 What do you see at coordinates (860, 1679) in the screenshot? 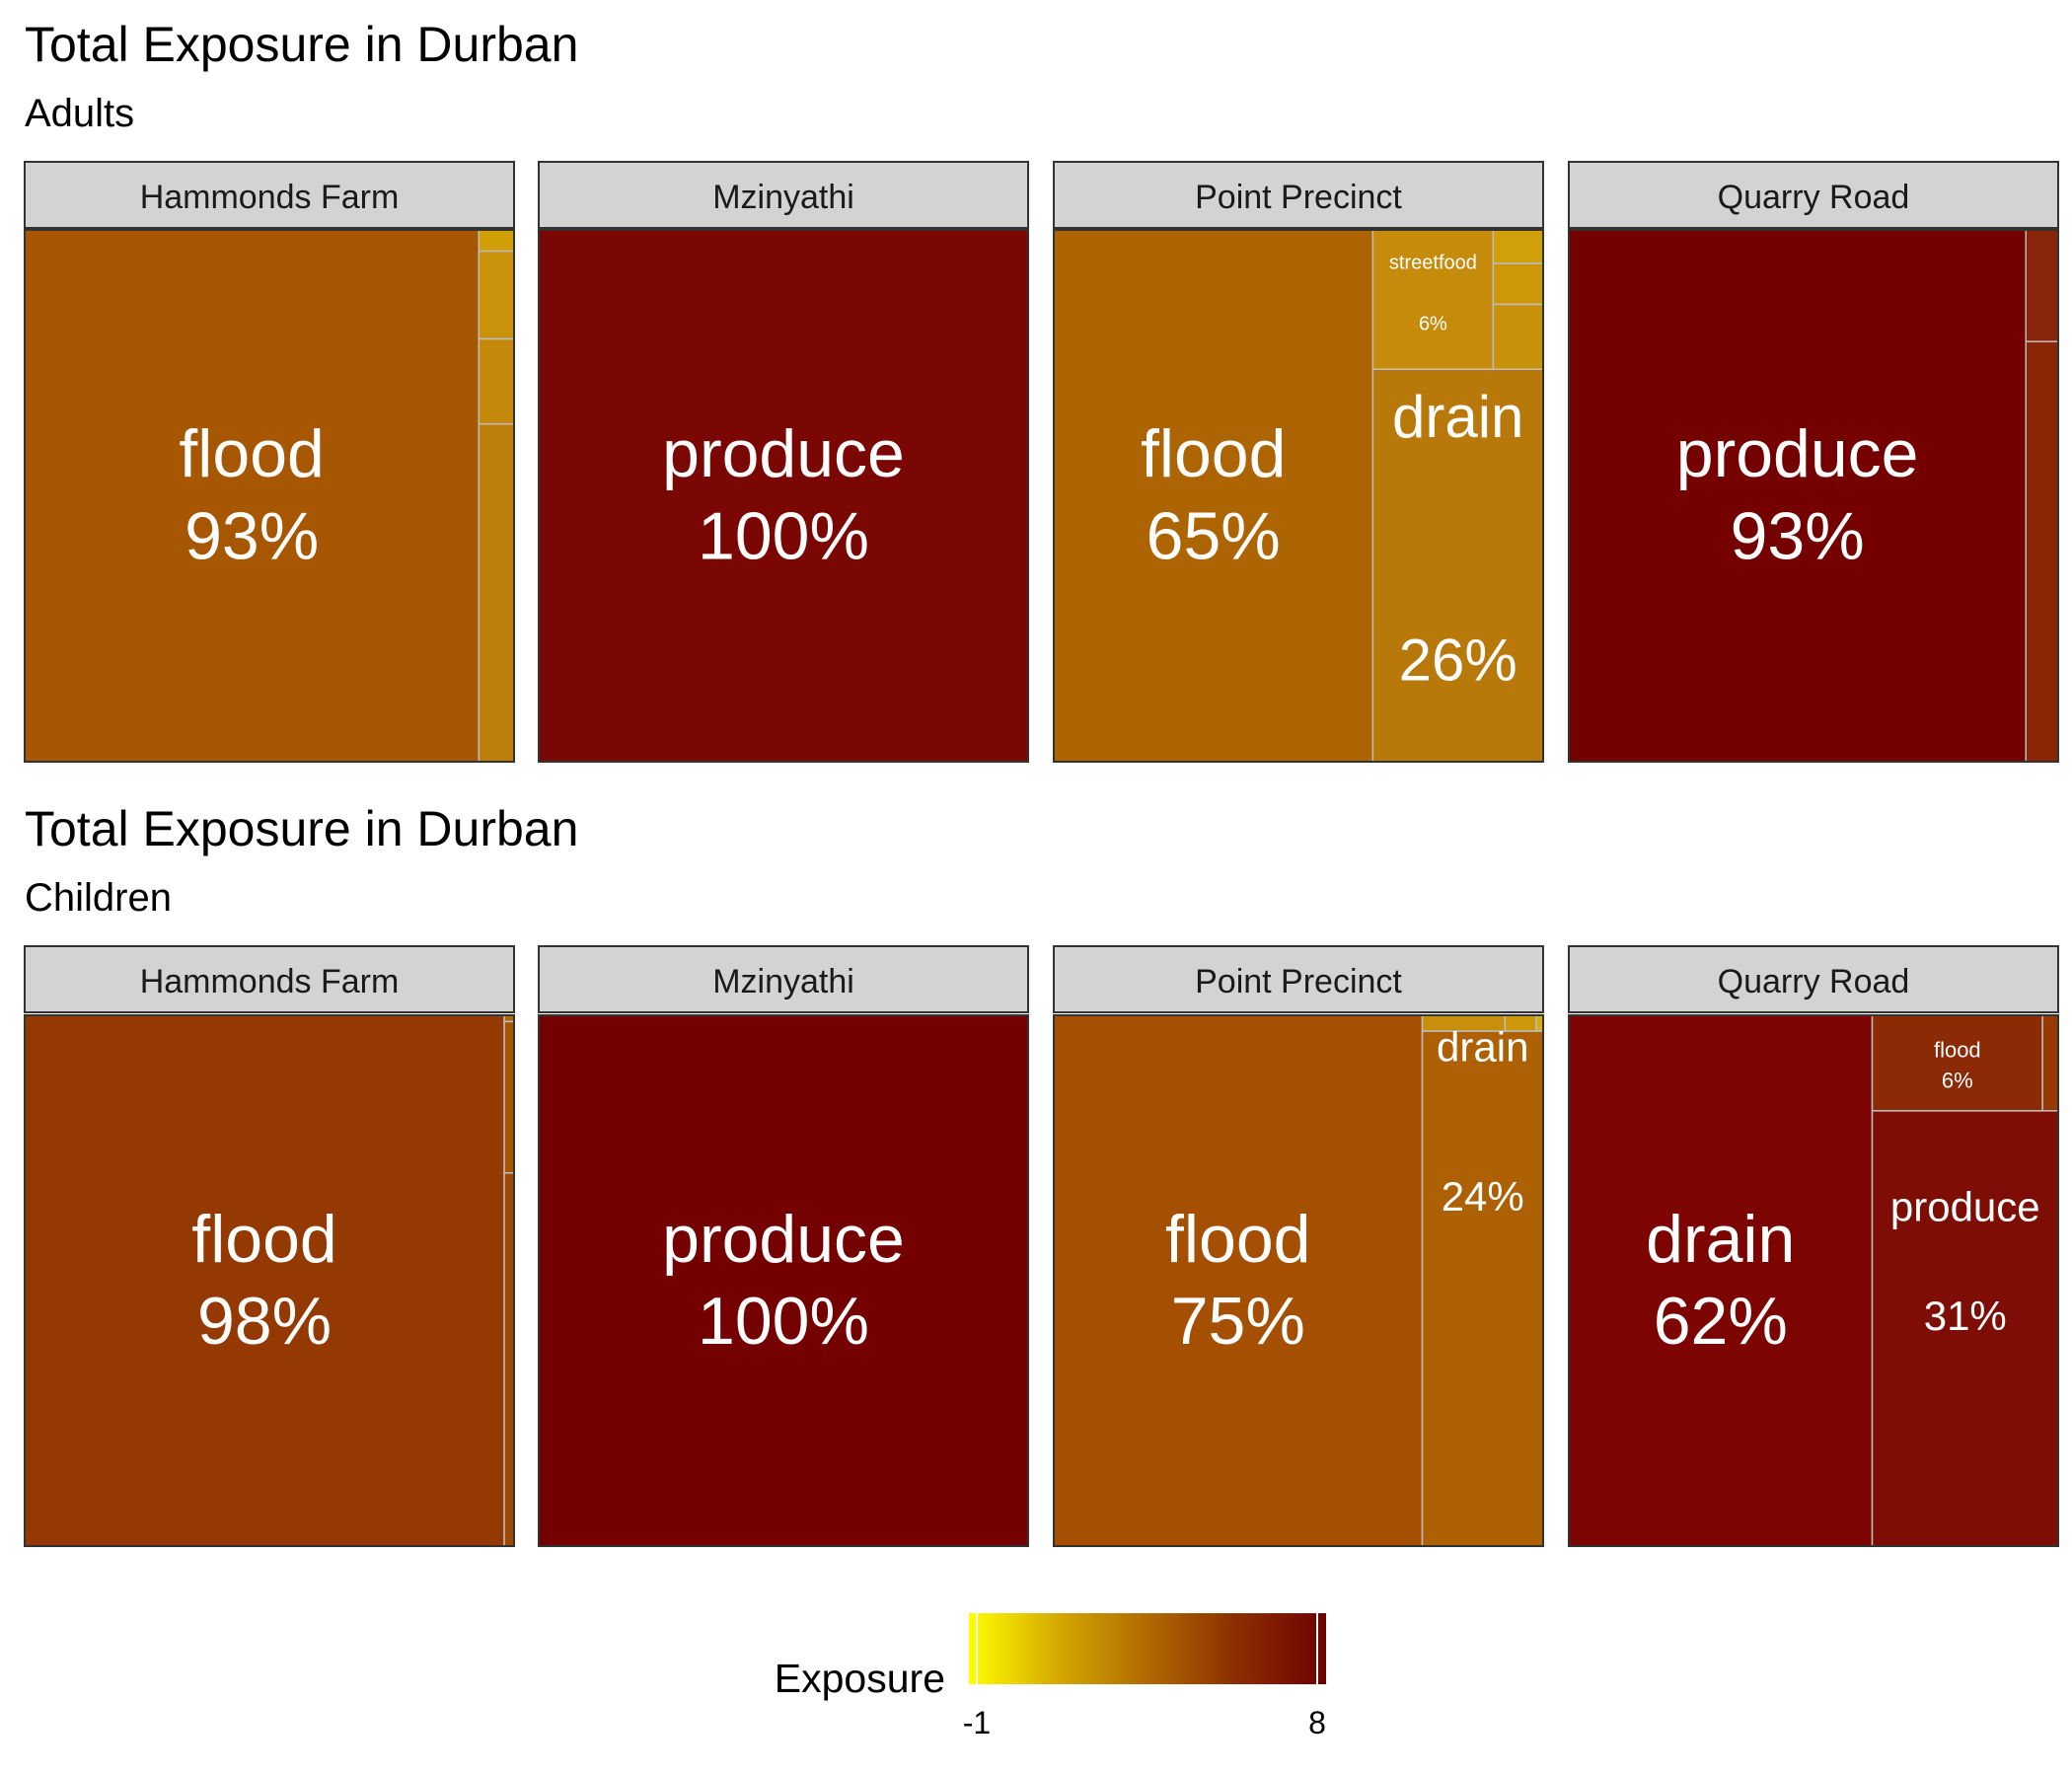
I see `legend-title: Exposure` at bounding box center [860, 1679].